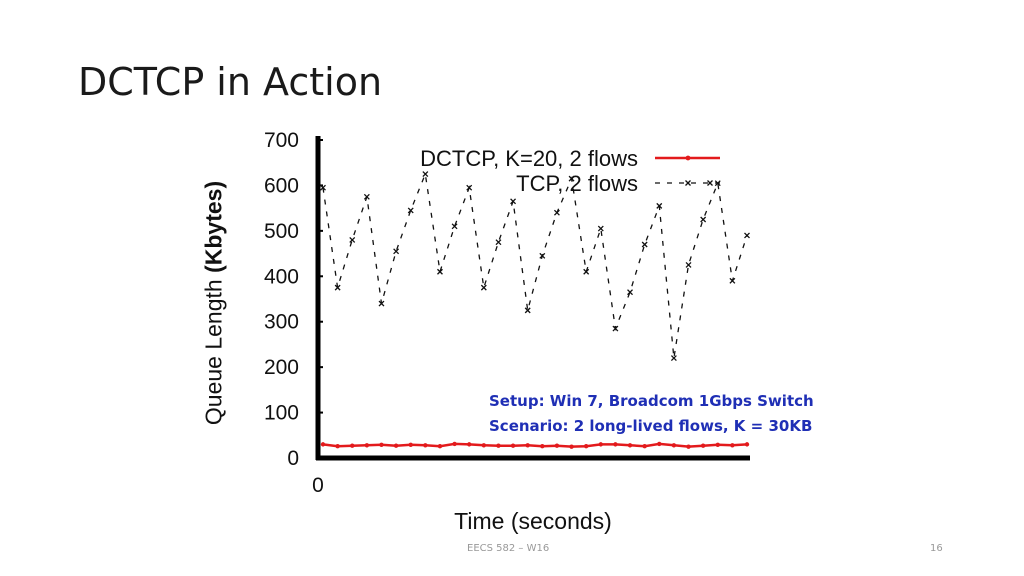 The height and width of the screenshot is (576, 1024). Describe the element at coordinates (281, 413) in the screenshot. I see `y-tick-label: 100` at that location.